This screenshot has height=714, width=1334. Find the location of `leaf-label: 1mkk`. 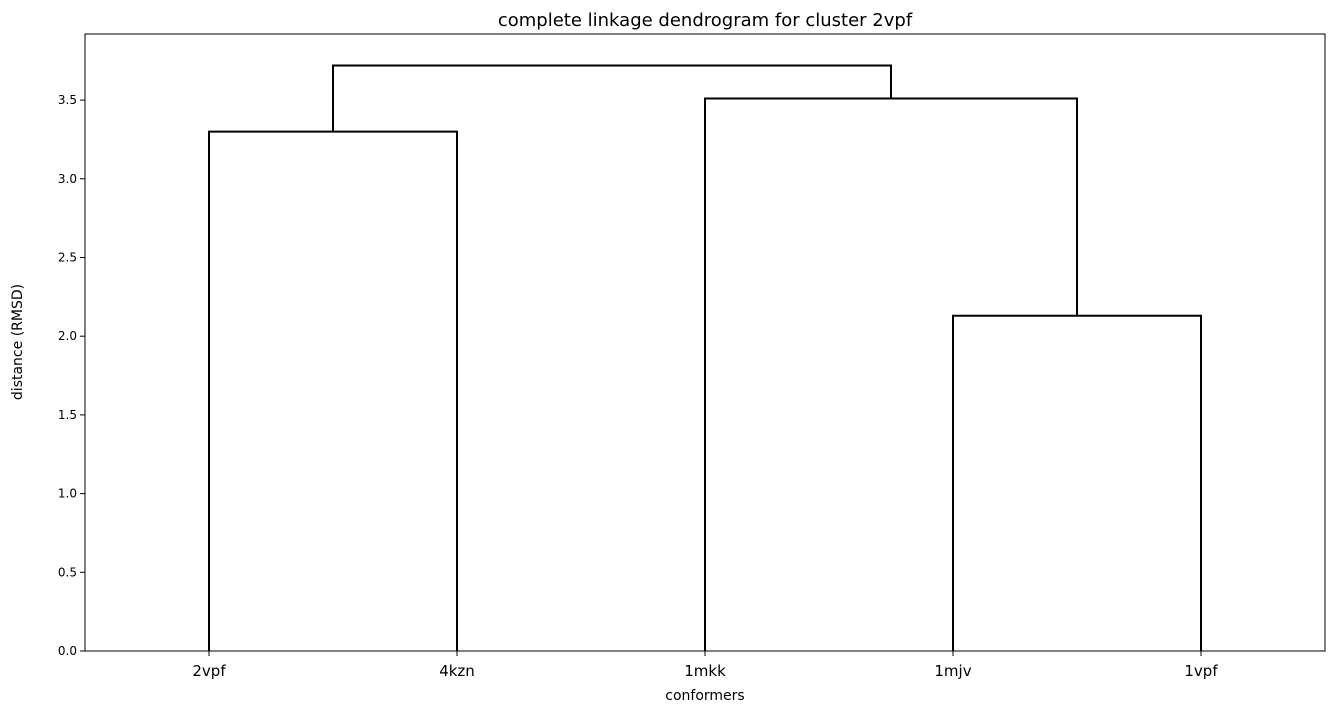

leaf-label: 1mkk is located at coordinates (705, 671).